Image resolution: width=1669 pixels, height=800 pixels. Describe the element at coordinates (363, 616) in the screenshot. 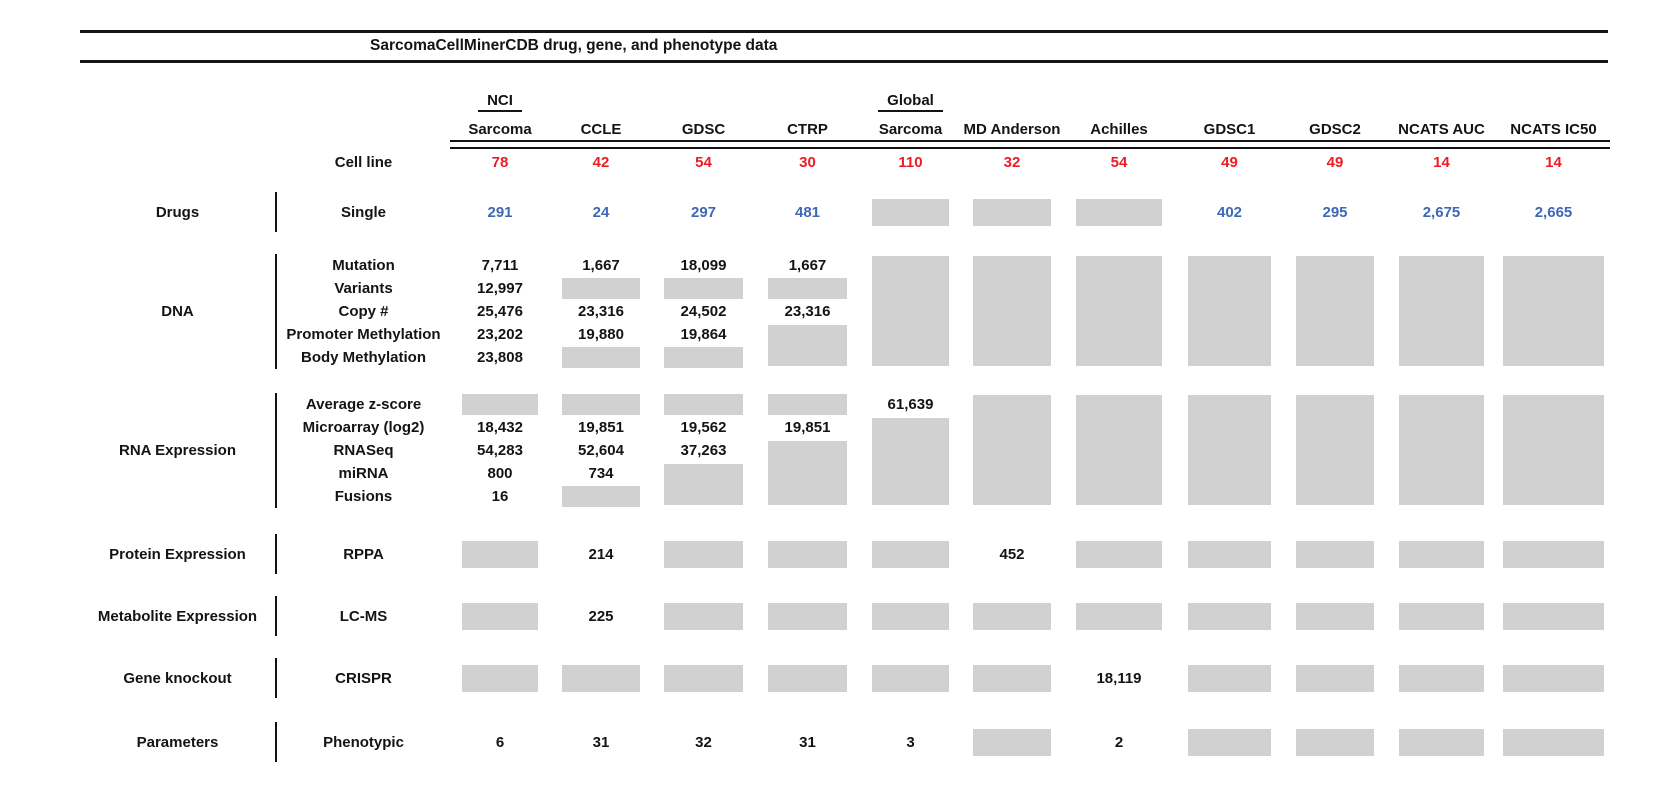

I see `row-label-lc-ms: LC-MS` at that location.